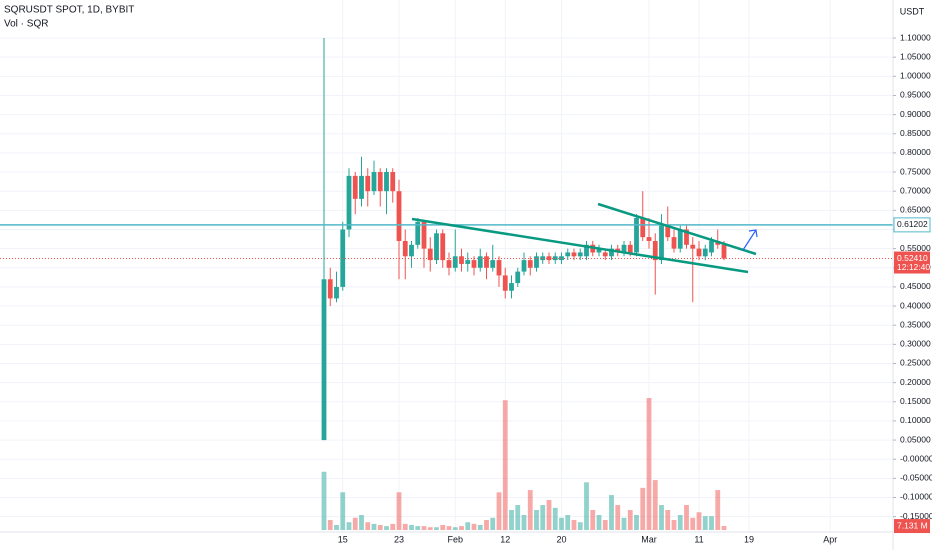  Describe the element at coordinates (912, 526) in the screenshot. I see `volume-label-box` at that location.